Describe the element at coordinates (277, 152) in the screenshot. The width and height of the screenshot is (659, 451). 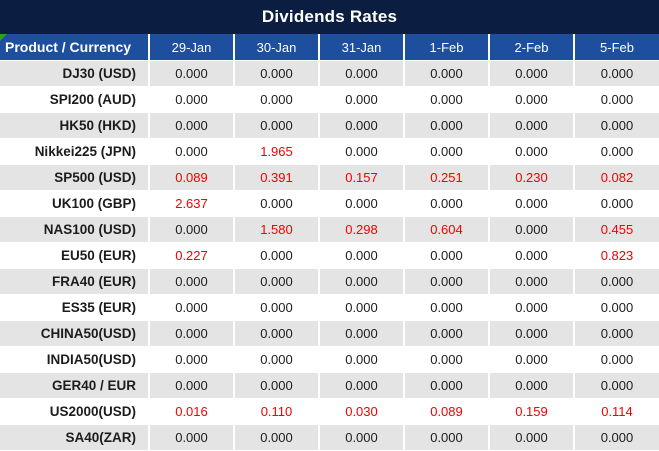
I see `value-cell: 1.965` at that location.